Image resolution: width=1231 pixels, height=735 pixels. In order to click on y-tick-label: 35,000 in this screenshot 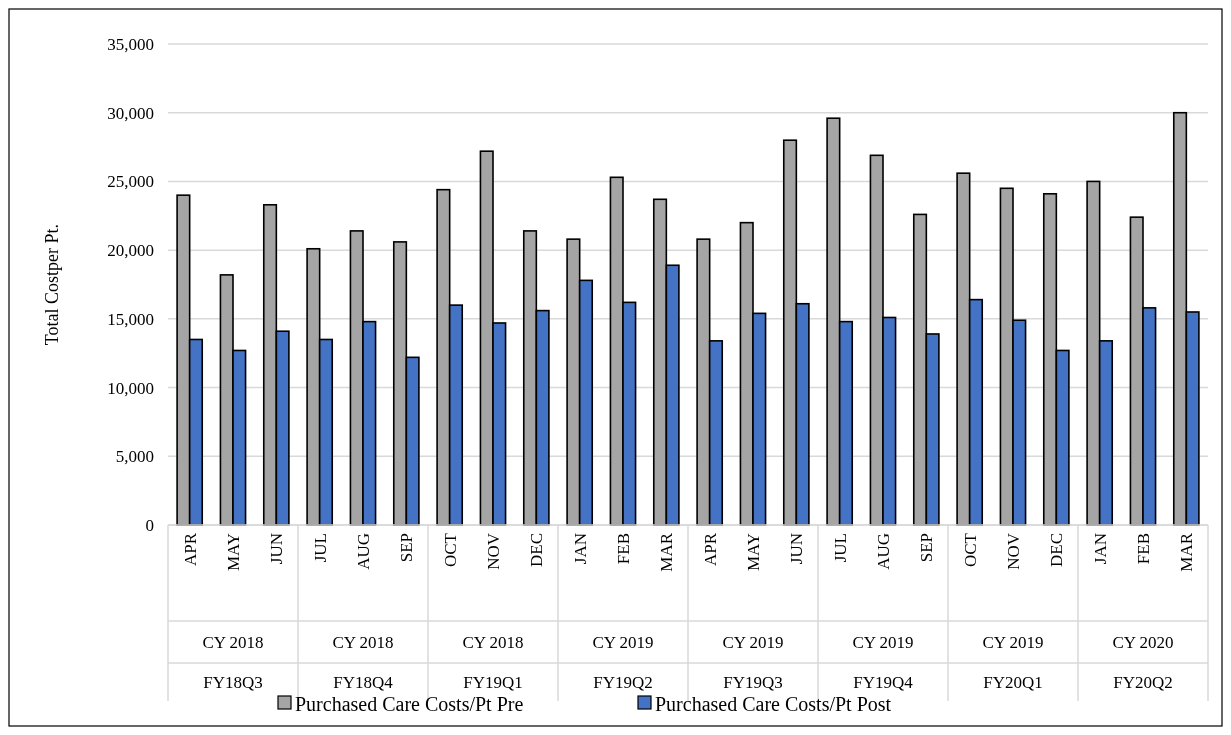, I will do `click(130, 44)`.